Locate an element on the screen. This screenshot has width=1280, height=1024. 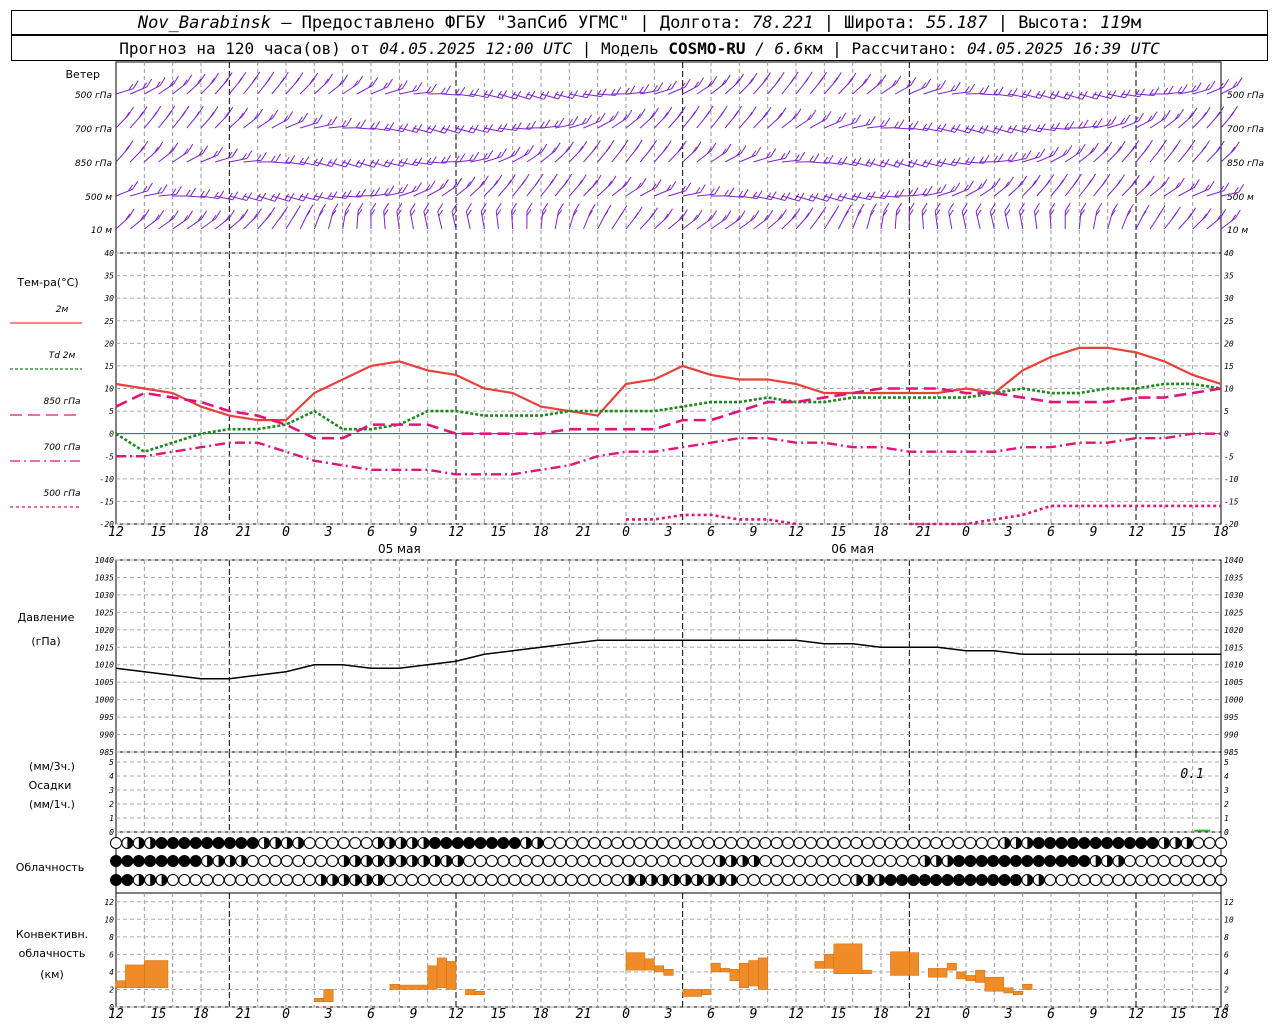
temp-tick-left: 10 is located at coordinates (109, 389).